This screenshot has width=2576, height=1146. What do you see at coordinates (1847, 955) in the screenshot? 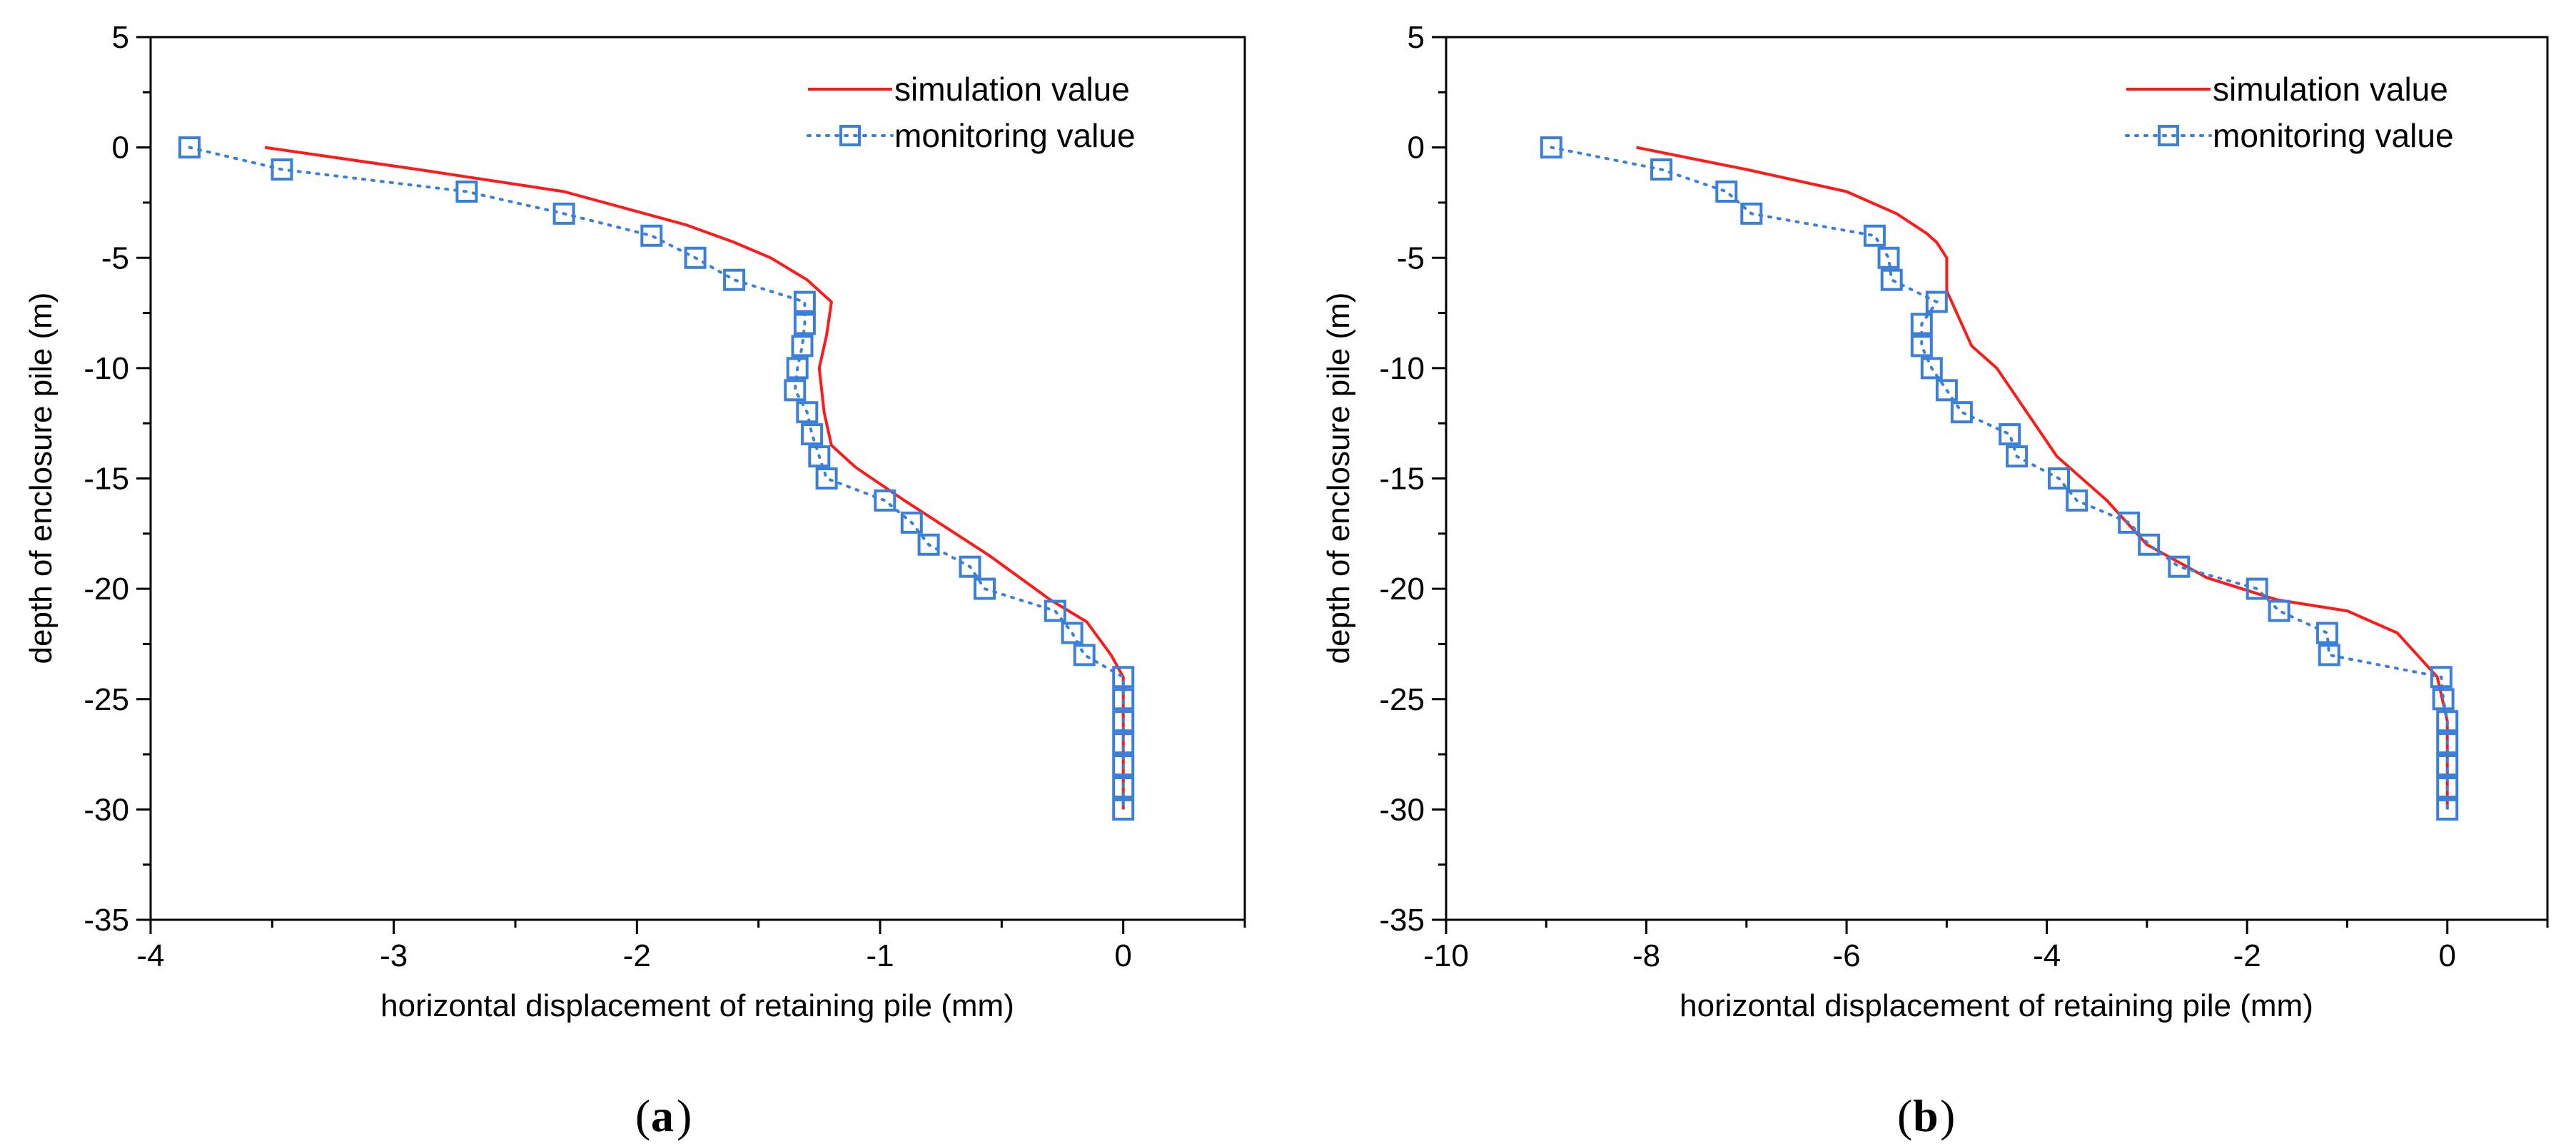
I see `x-tick-label: -6` at bounding box center [1847, 955].